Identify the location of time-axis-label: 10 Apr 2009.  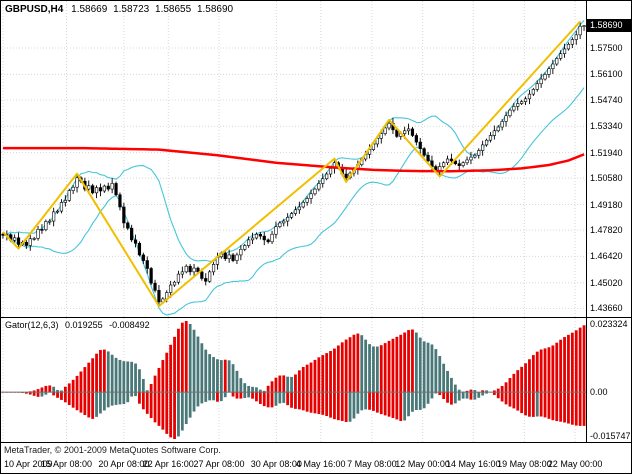
(28, 464).